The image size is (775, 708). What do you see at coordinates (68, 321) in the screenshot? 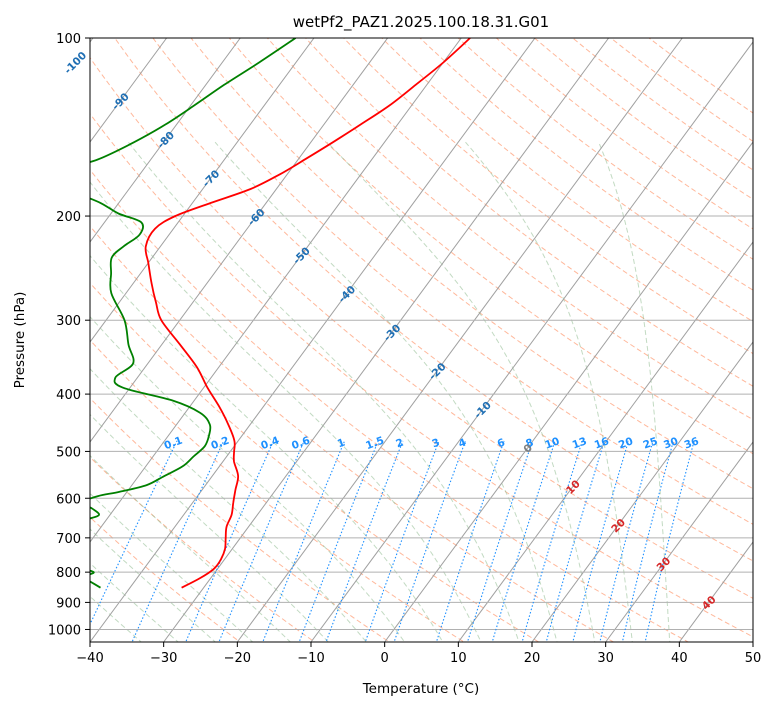
I see `y-tick-label: 300` at bounding box center [68, 321].